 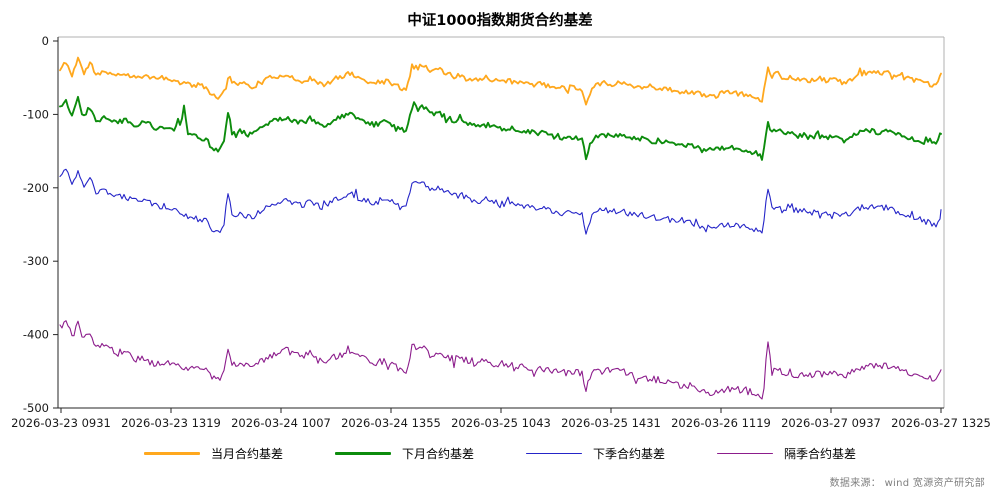 I want to click on x-axis-tick-label: 2026-03-25 1431, so click(x=611, y=423).